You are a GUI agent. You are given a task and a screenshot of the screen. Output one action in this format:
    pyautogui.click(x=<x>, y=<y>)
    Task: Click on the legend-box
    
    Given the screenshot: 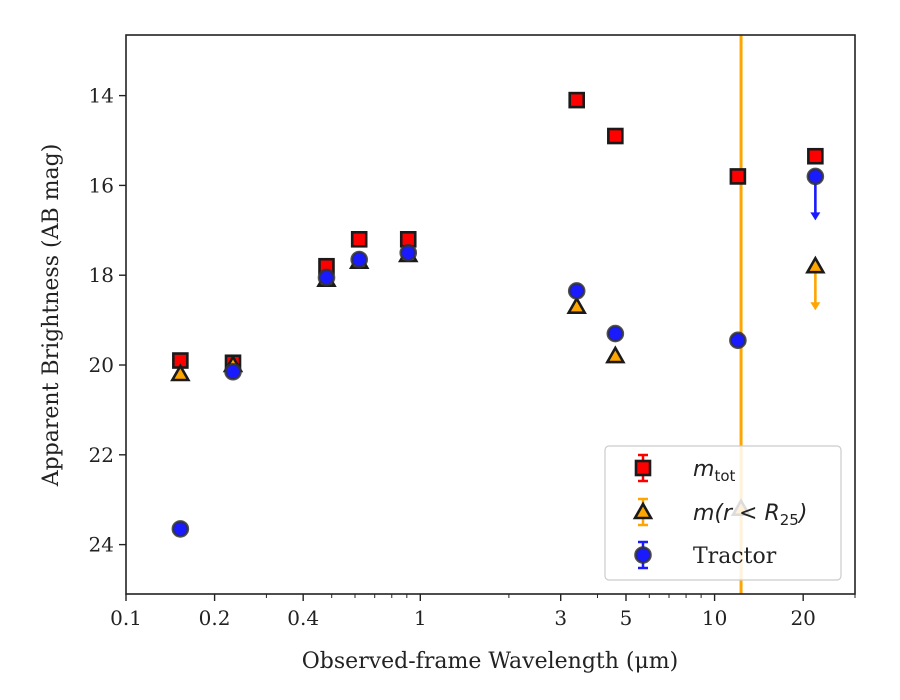 What is the action you would take?
    pyautogui.click(x=723, y=513)
    